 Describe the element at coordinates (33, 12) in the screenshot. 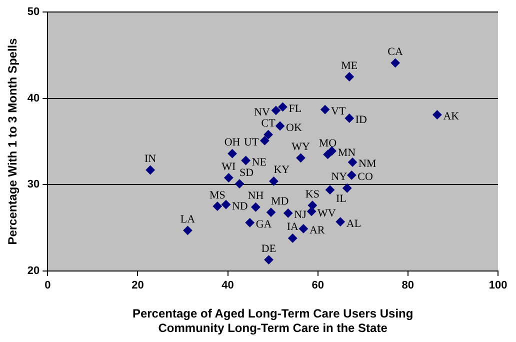

I see `y-tick-label: 50` at that location.